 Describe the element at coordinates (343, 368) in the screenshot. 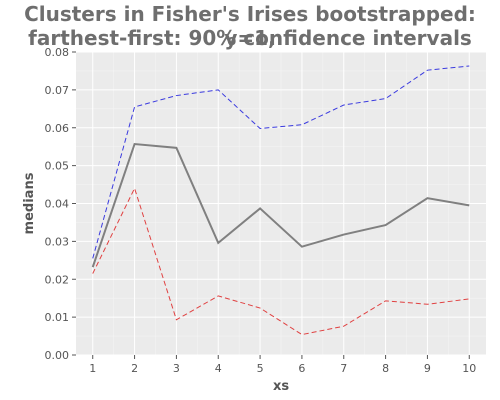

I see `x-tick-label: 7` at that location.